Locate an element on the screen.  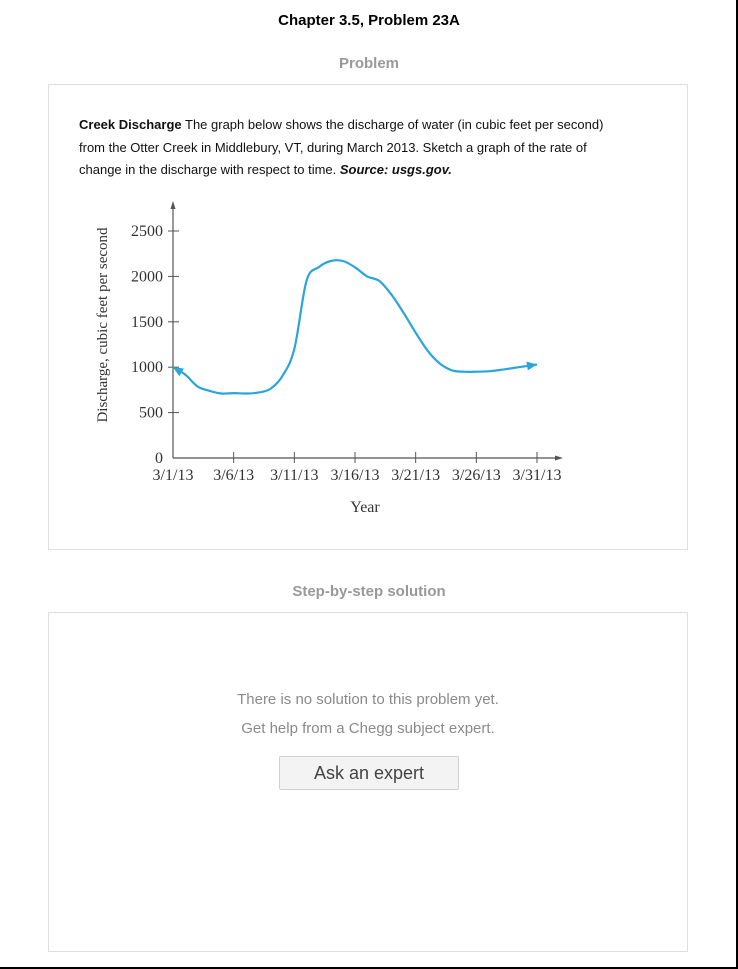
series-start-arrow is located at coordinates (178, 372).